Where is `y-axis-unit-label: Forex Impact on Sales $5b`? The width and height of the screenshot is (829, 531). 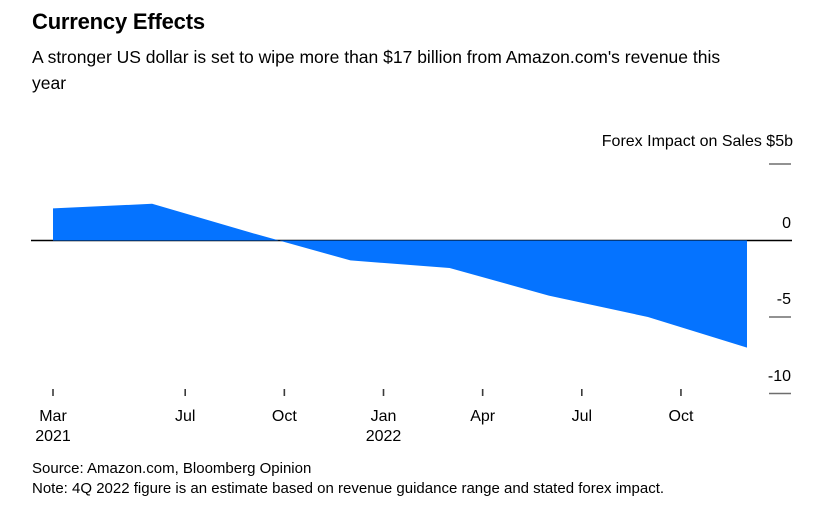
y-axis-unit-label: Forex Impact on Sales $5b is located at coordinates (697, 141).